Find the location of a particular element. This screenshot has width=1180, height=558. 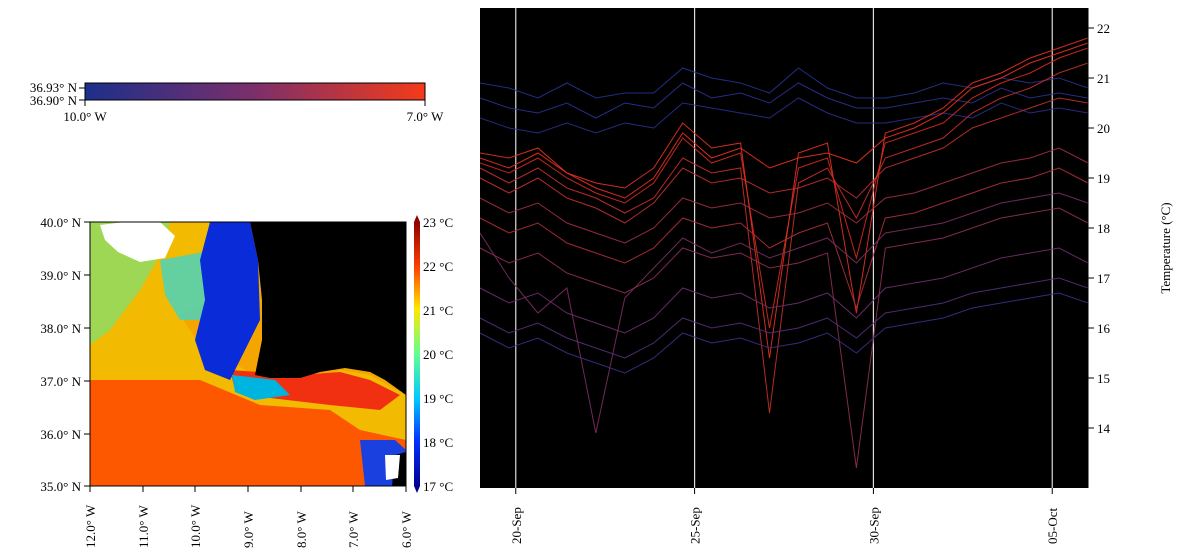

sst-colorbar-label: 17 °C is located at coordinates (438, 486).